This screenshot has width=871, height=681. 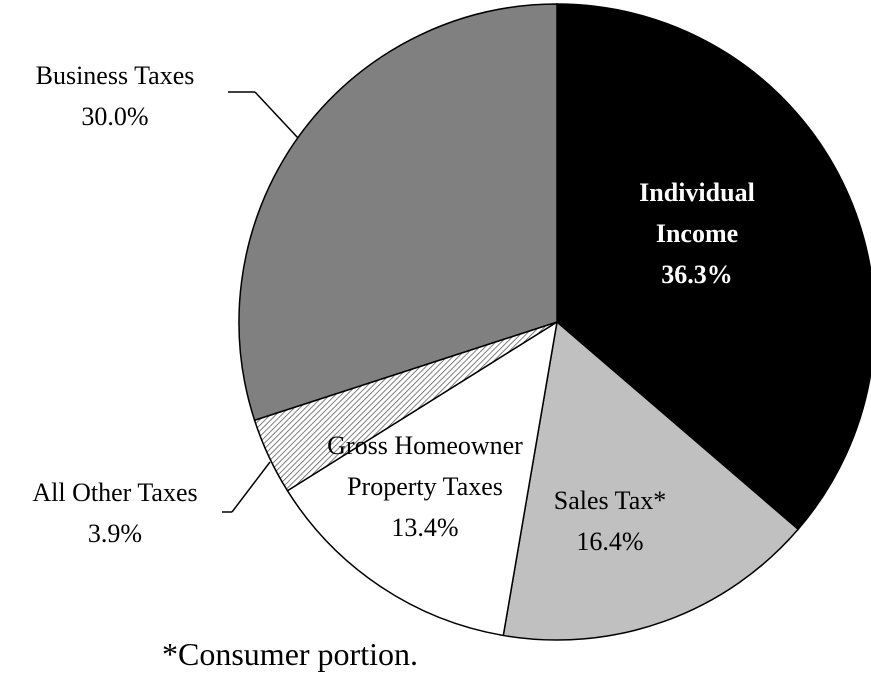 I want to click on category-label: All Other Taxes, so click(x=115, y=492).